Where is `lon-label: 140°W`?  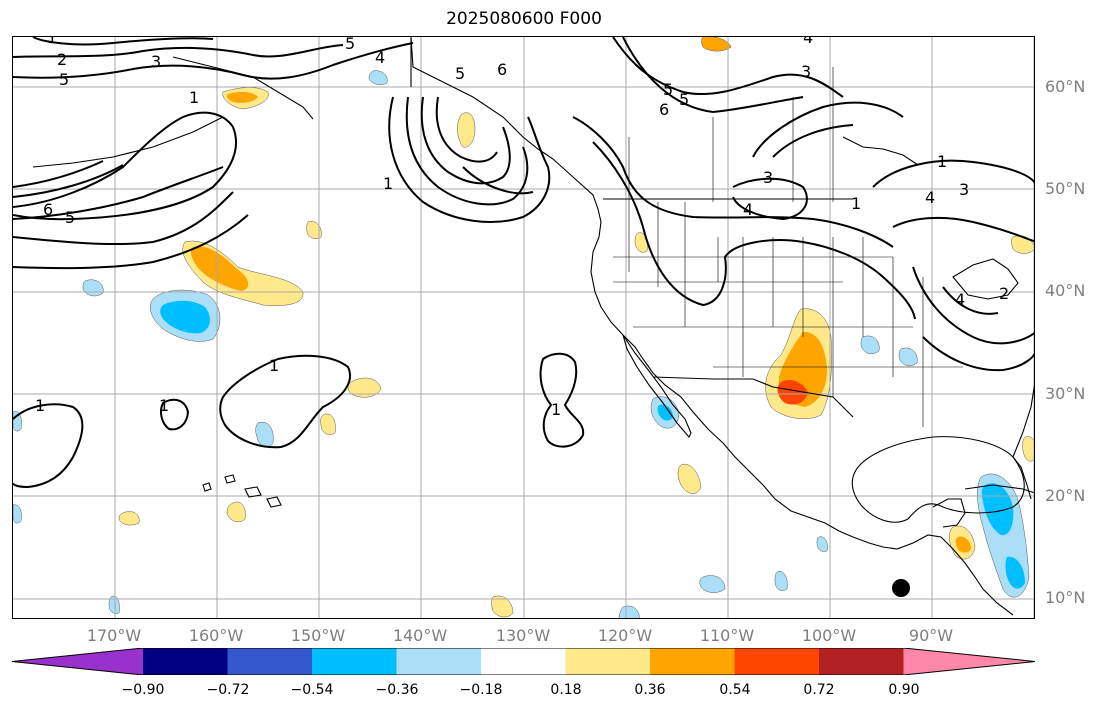 lon-label: 140°W is located at coordinates (420, 635).